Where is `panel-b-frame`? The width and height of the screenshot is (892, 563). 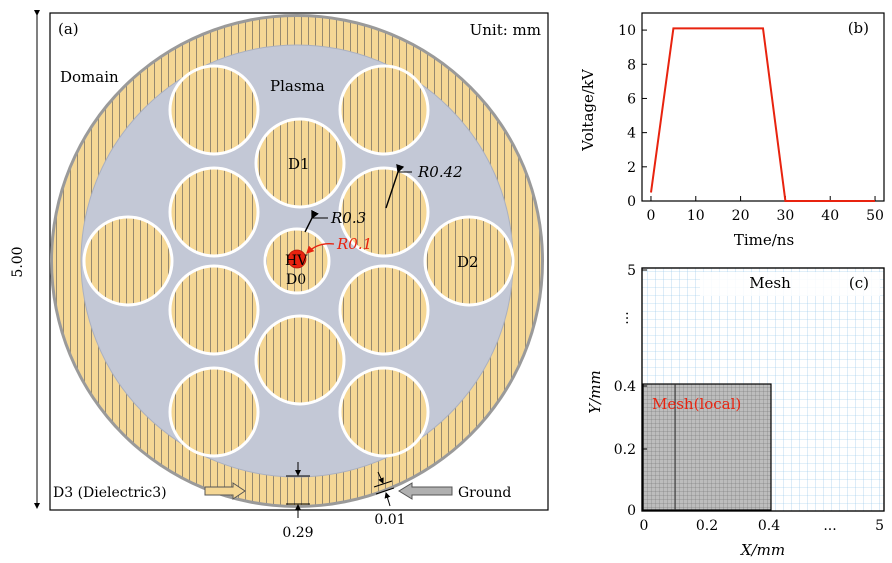
panel-b-frame is located at coordinates (763, 107).